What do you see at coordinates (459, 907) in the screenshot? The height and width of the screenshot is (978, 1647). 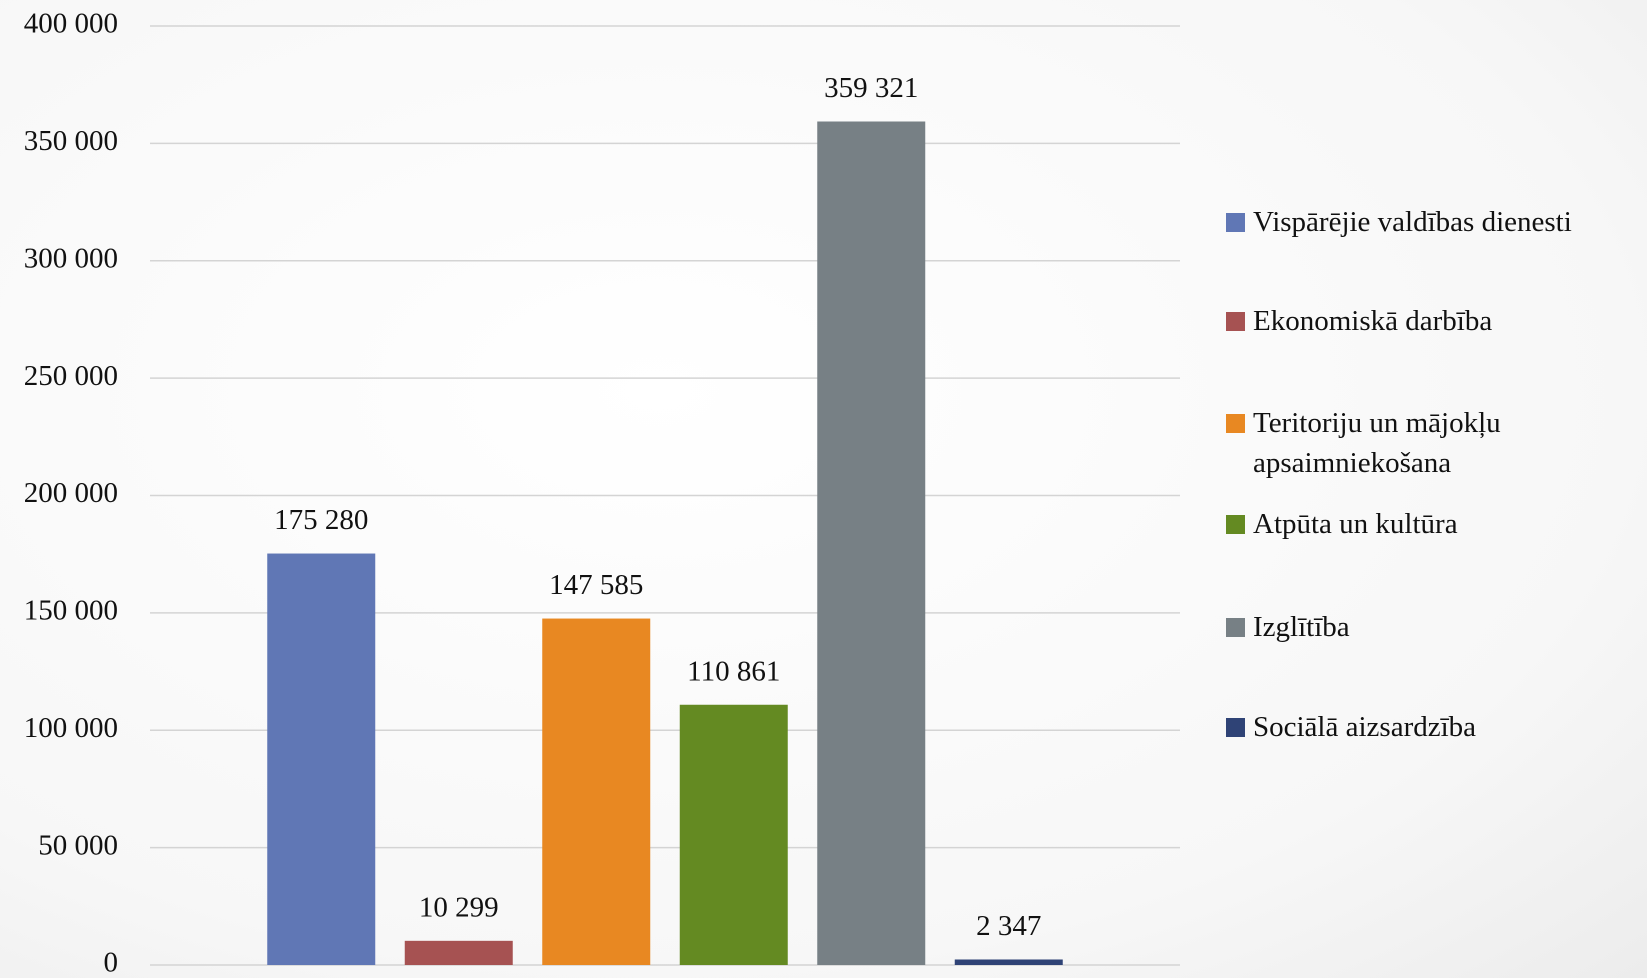 I see `data-label: 10 299` at bounding box center [459, 907].